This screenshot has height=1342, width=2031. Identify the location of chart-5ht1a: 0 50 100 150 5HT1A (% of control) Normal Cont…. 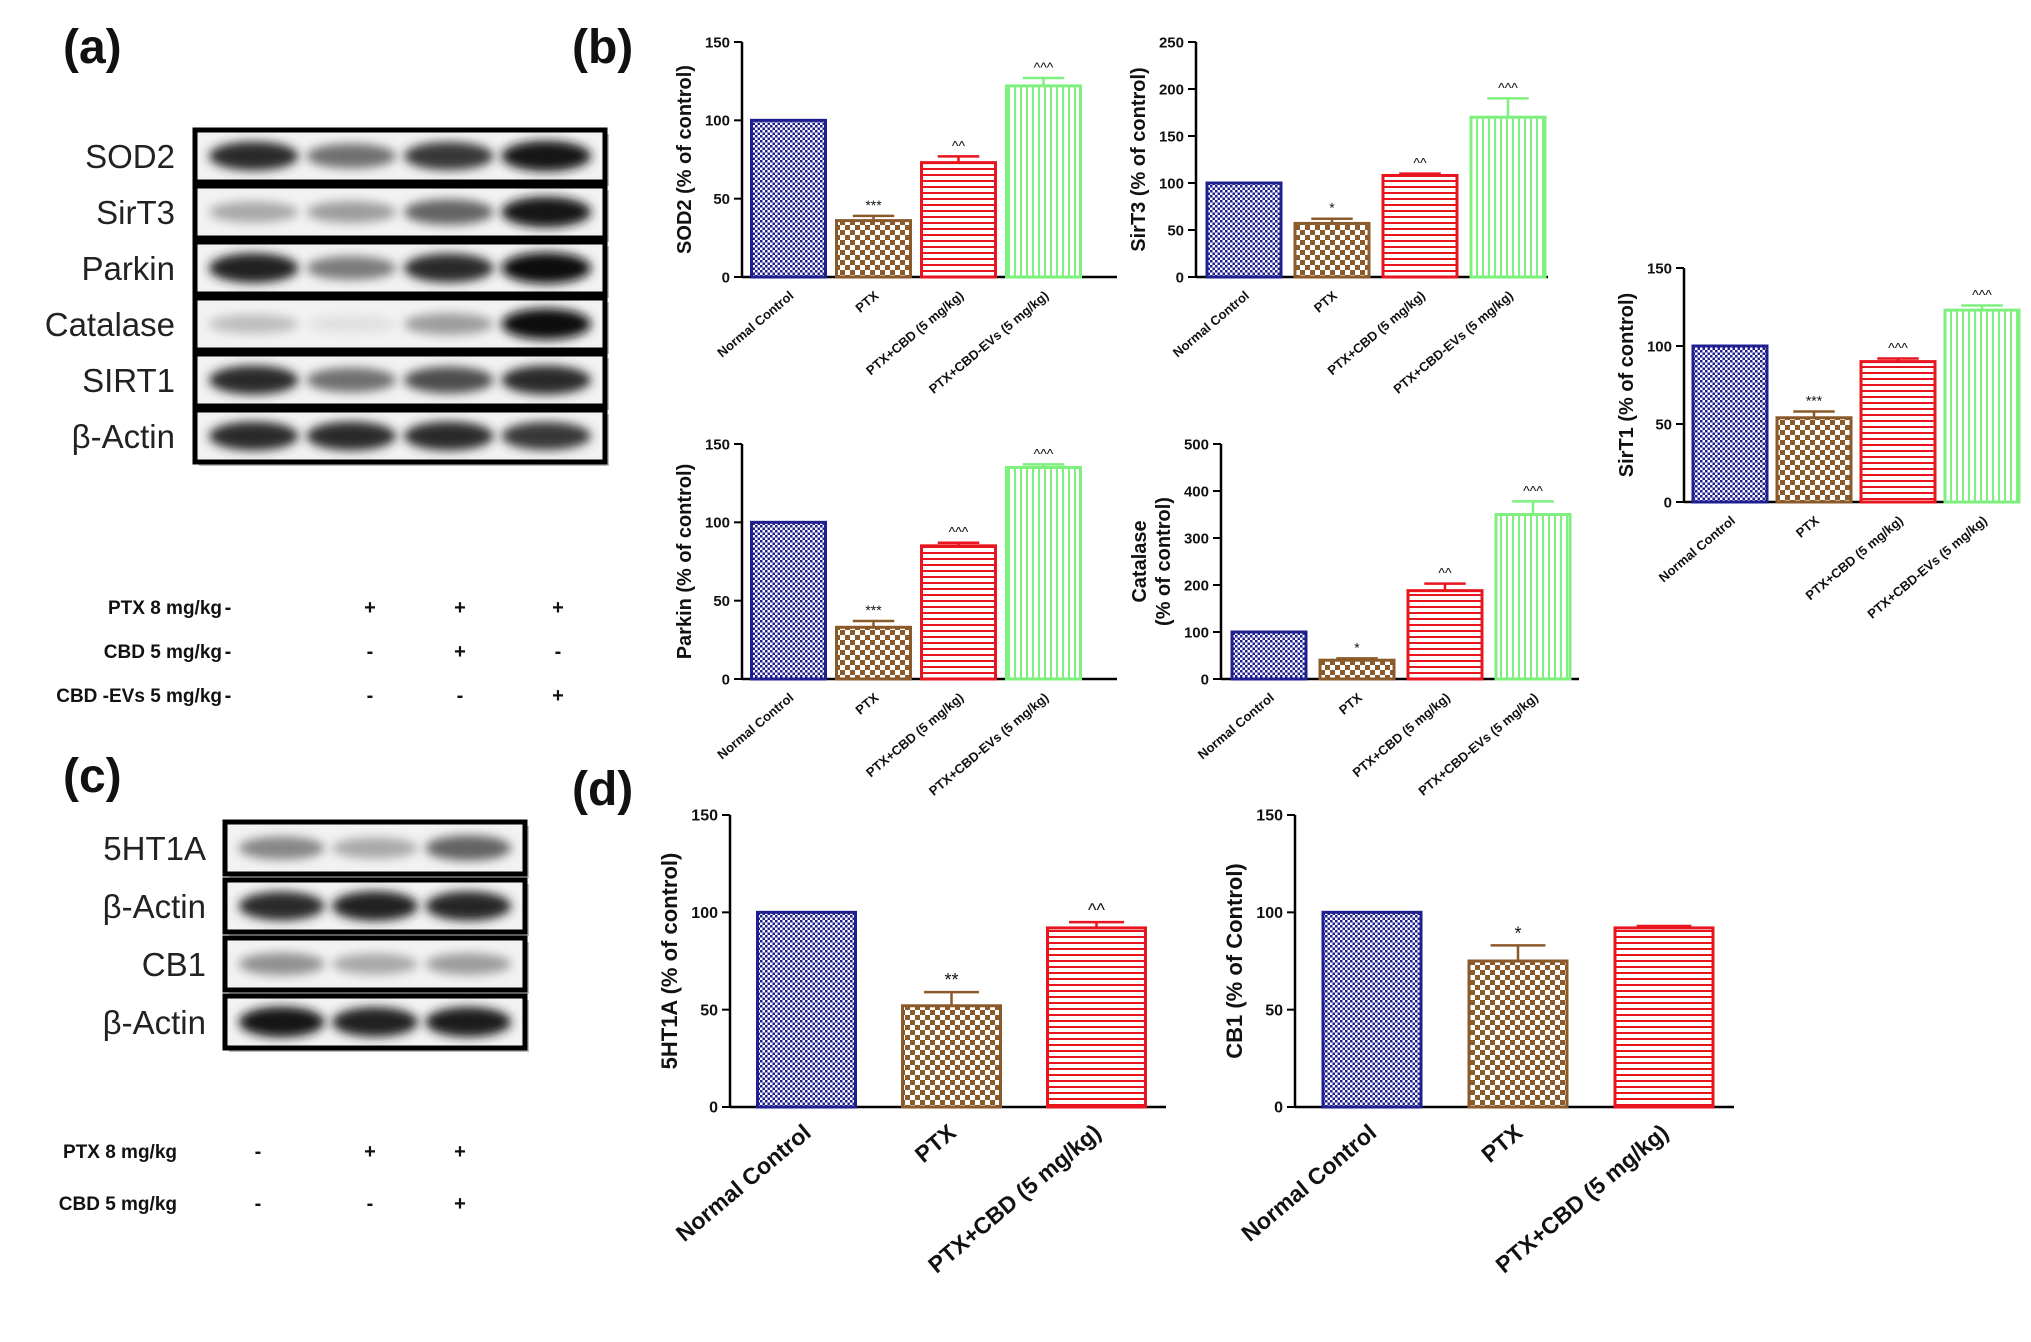
(911, 1043).